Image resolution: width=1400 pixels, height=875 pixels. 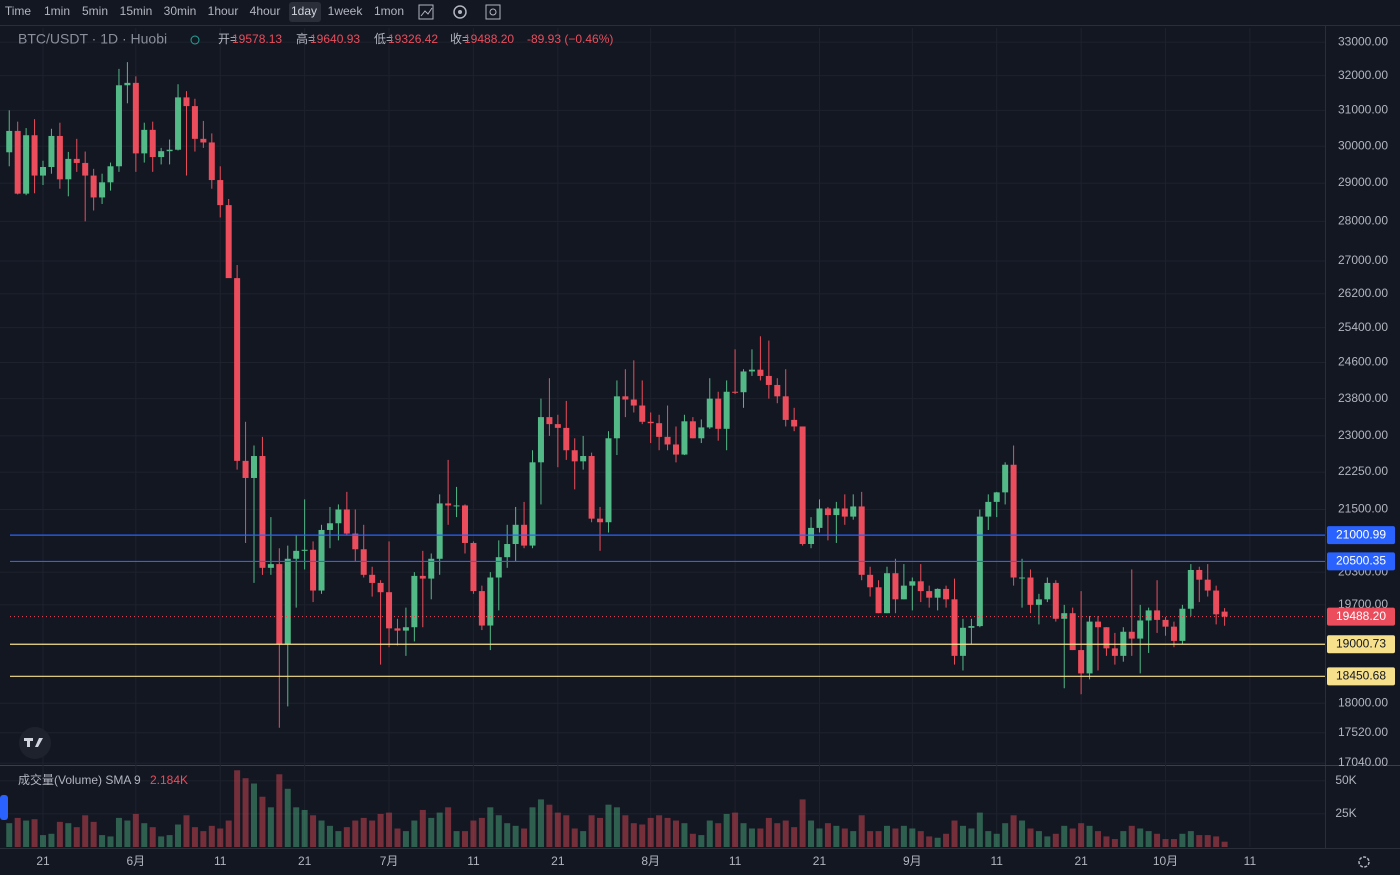 I want to click on interval-button: 15min, so click(x=136, y=11).